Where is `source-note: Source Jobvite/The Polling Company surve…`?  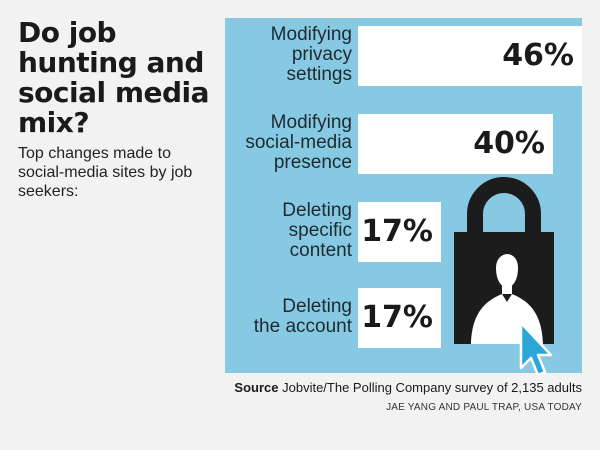
source-note: Source Jobvite/The Polling Company surve… is located at coordinates (408, 387).